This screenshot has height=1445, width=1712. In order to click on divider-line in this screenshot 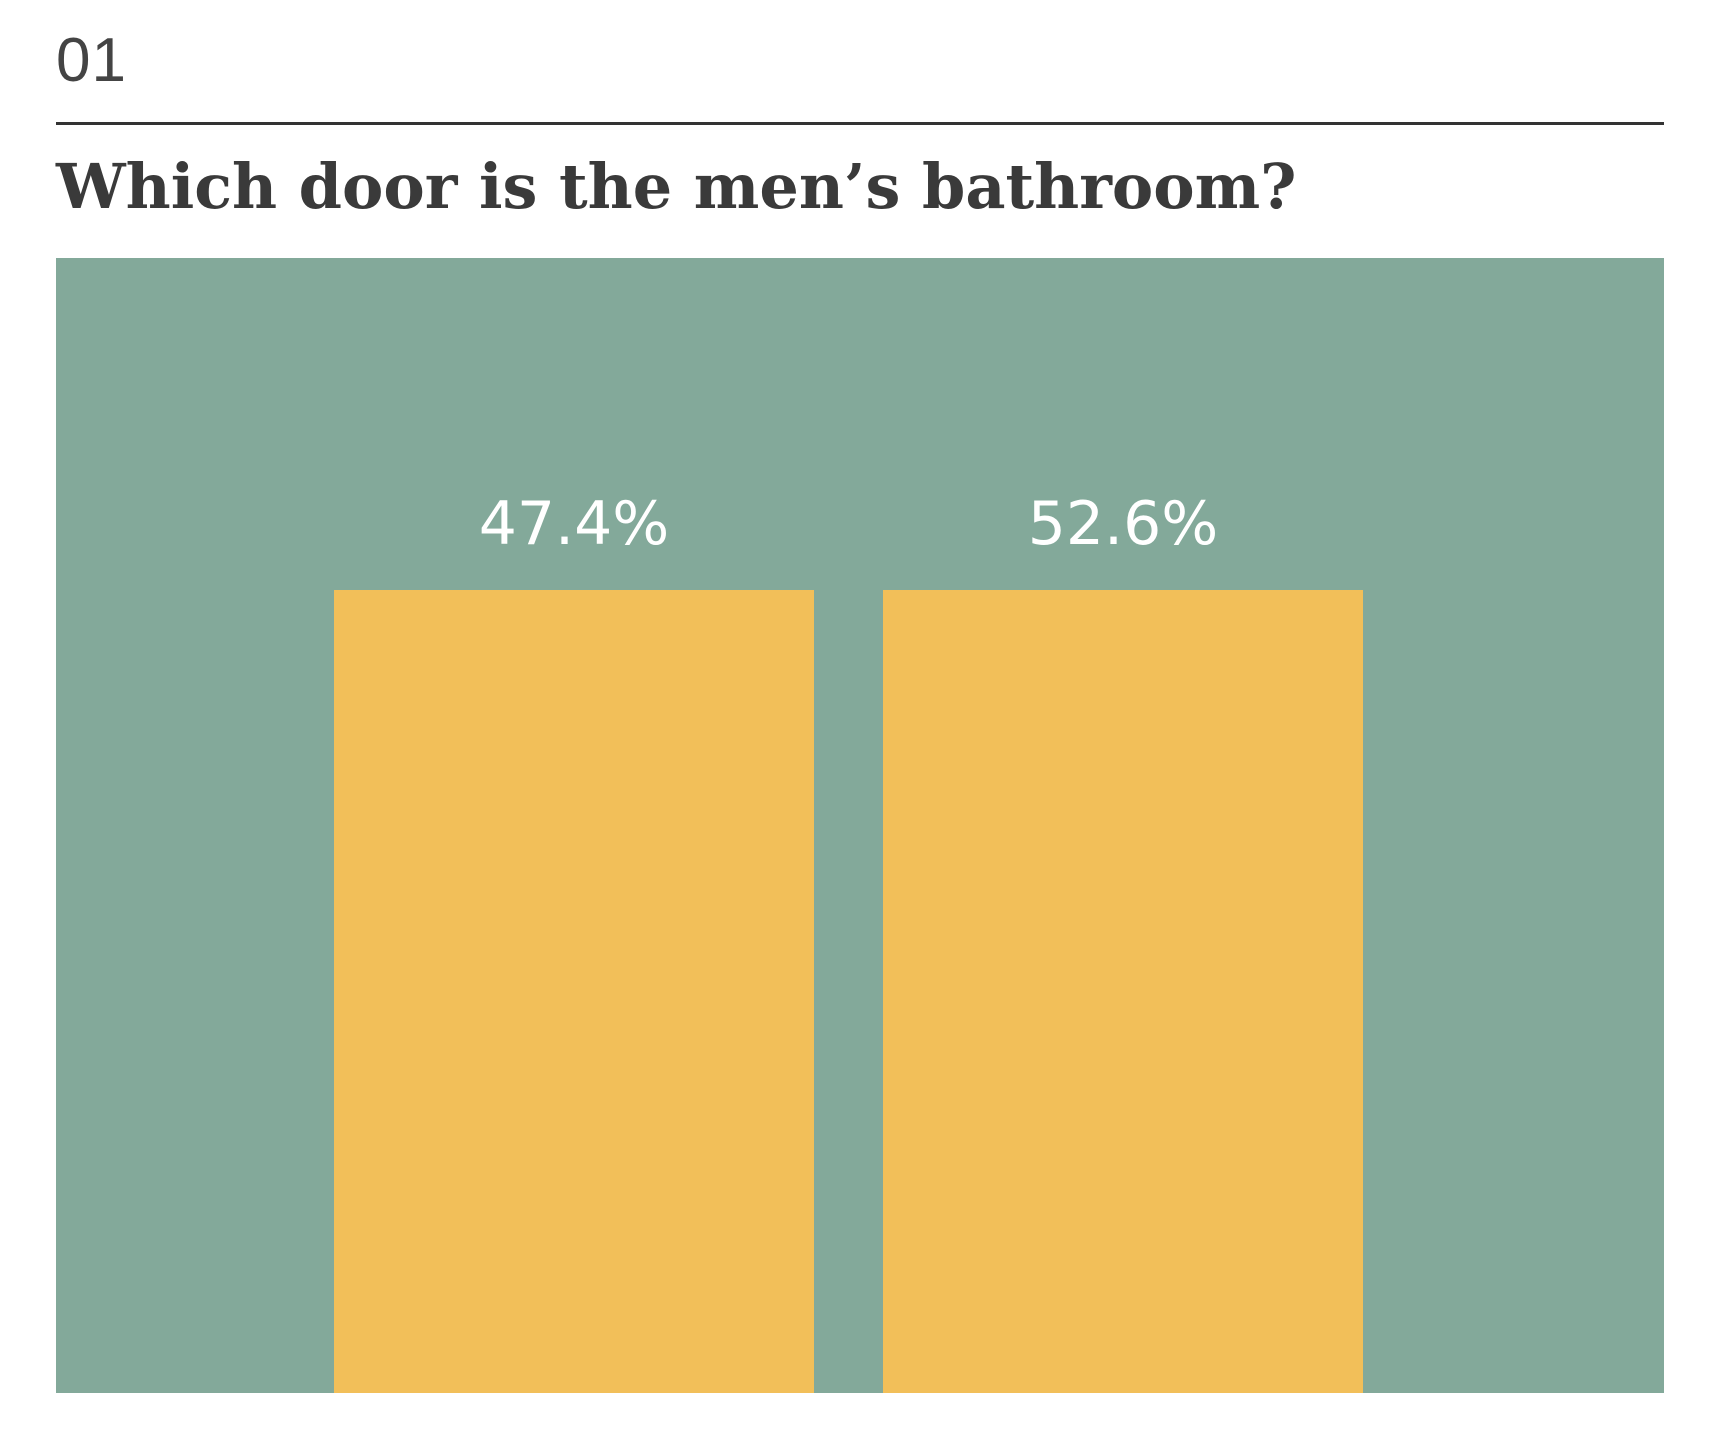, I will do `click(860, 123)`.